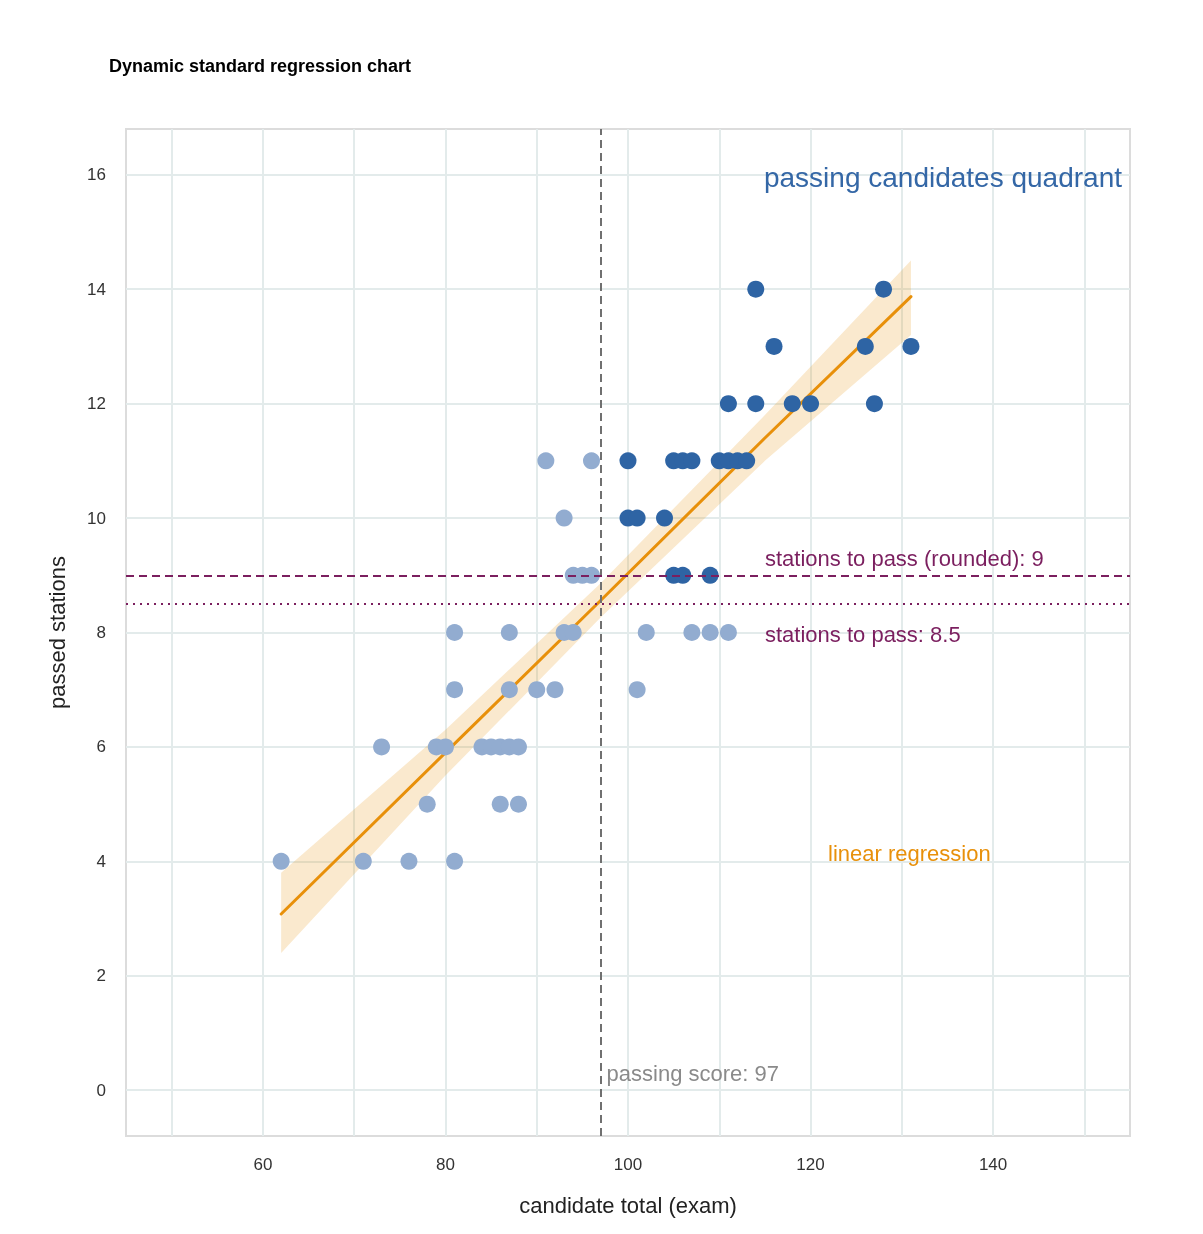  I want to click on y-tick-label: 2, so click(101, 976).